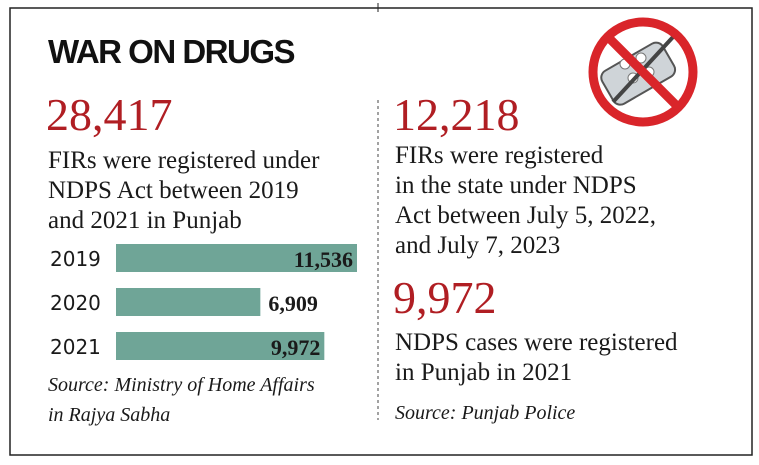 The height and width of the screenshot is (465, 759). Describe the element at coordinates (75, 347) in the screenshot. I see `category-label: 2021` at that location.